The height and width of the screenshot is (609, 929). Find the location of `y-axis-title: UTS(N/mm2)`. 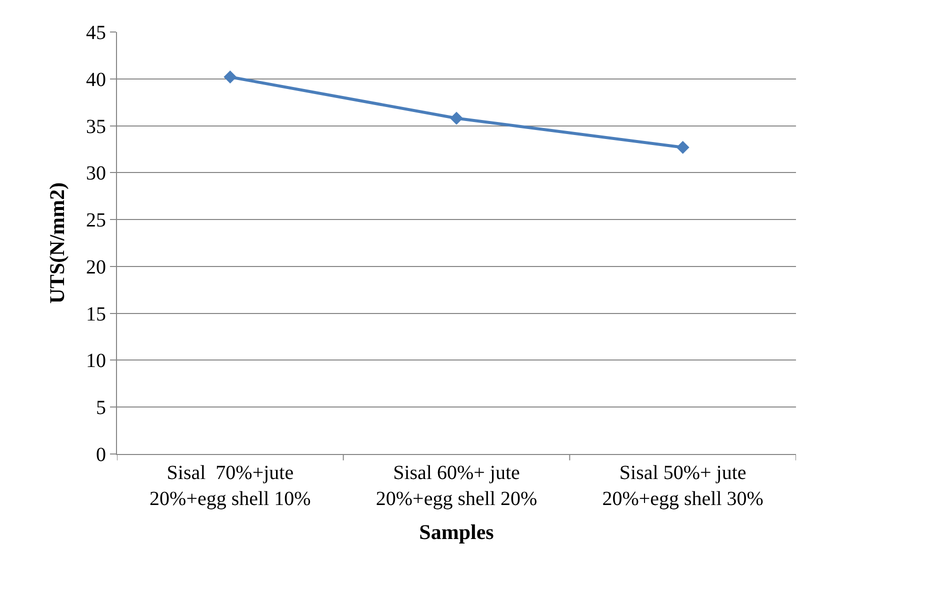

y-axis-title: UTS(N/mm2) is located at coordinates (57, 243).